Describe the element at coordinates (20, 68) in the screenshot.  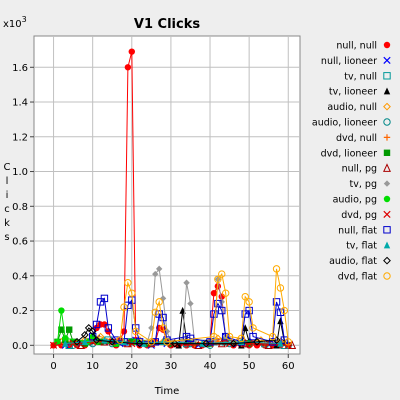
I see `y-tick-label: 1.6` at that location.